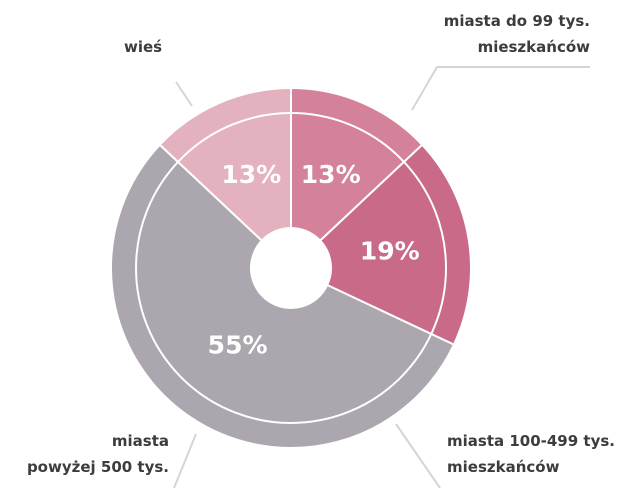 This screenshot has height=488, width=624. What do you see at coordinates (238, 345) in the screenshot?
I see `value-label: 55%` at bounding box center [238, 345].